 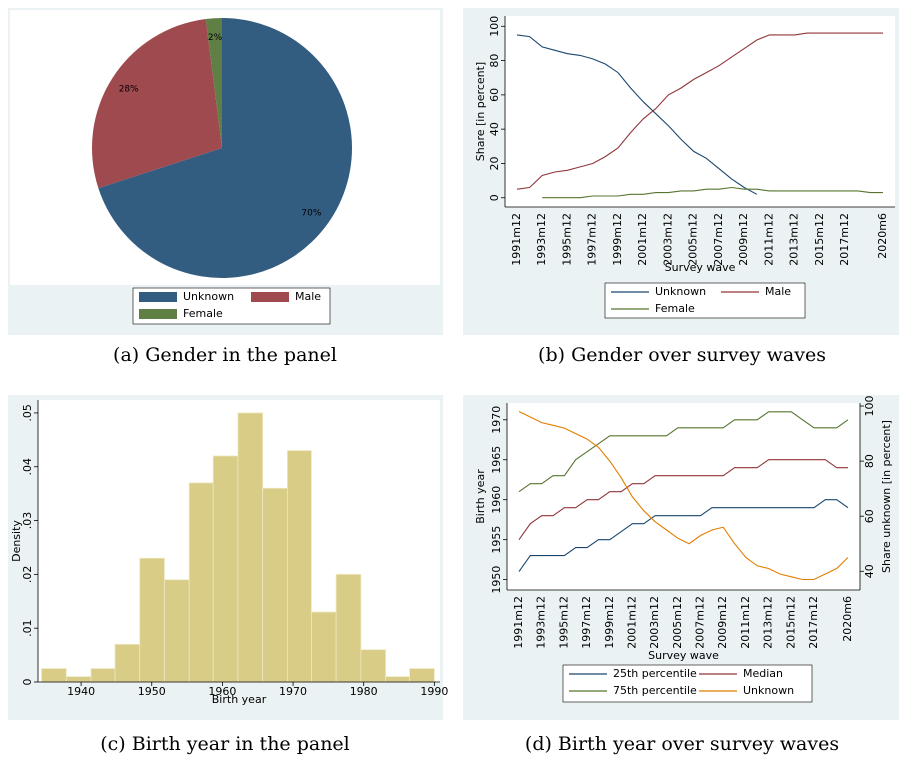 I want to click on y-tick-label: 1965, so click(x=496, y=460).